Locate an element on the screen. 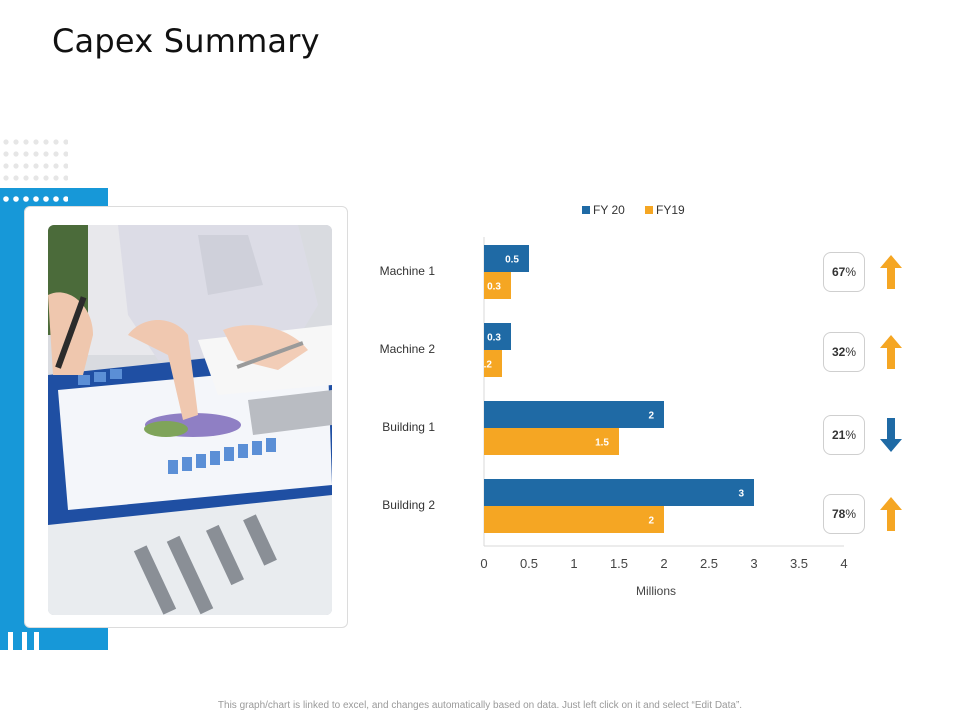  category-label: Building 1 is located at coordinates (408, 427).